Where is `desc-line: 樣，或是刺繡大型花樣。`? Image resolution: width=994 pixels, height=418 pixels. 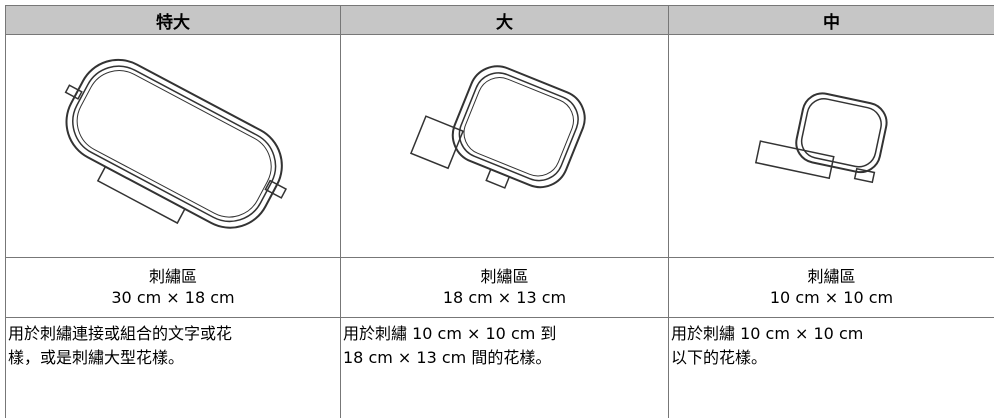
desc-line: 樣，或是刺繡大型花樣。 is located at coordinates (96, 357).